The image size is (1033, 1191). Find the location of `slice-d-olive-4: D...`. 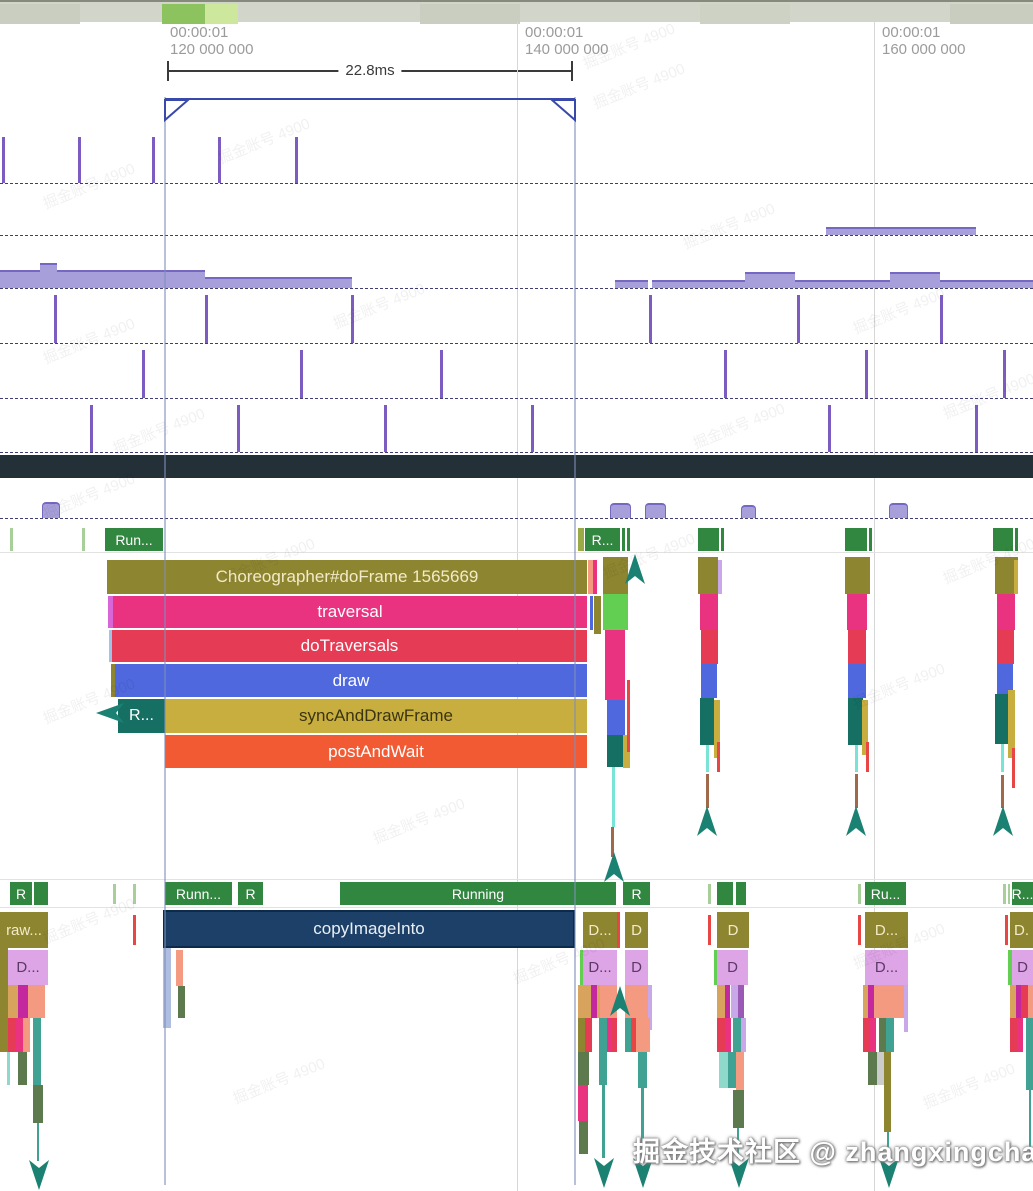

slice-d-olive-4: D... is located at coordinates (886, 930).